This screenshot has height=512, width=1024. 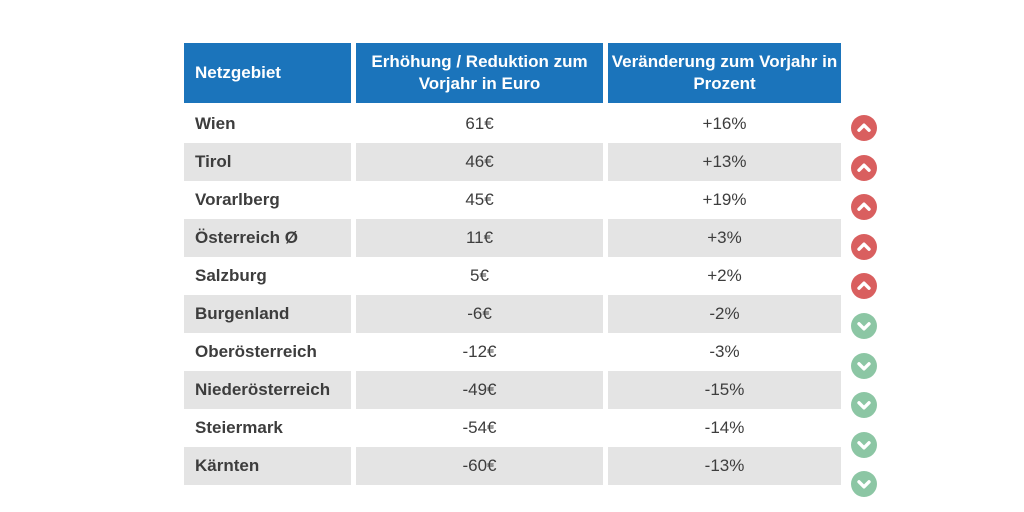 I want to click on percent-value-cell: +2%, so click(x=724, y=275).